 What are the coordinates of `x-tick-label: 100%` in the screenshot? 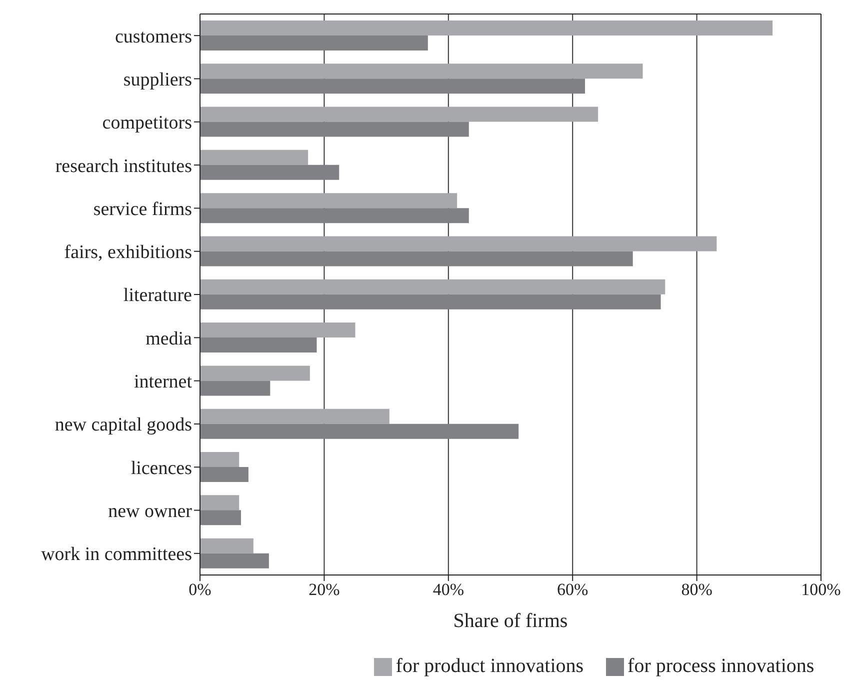 It's located at (821, 590).